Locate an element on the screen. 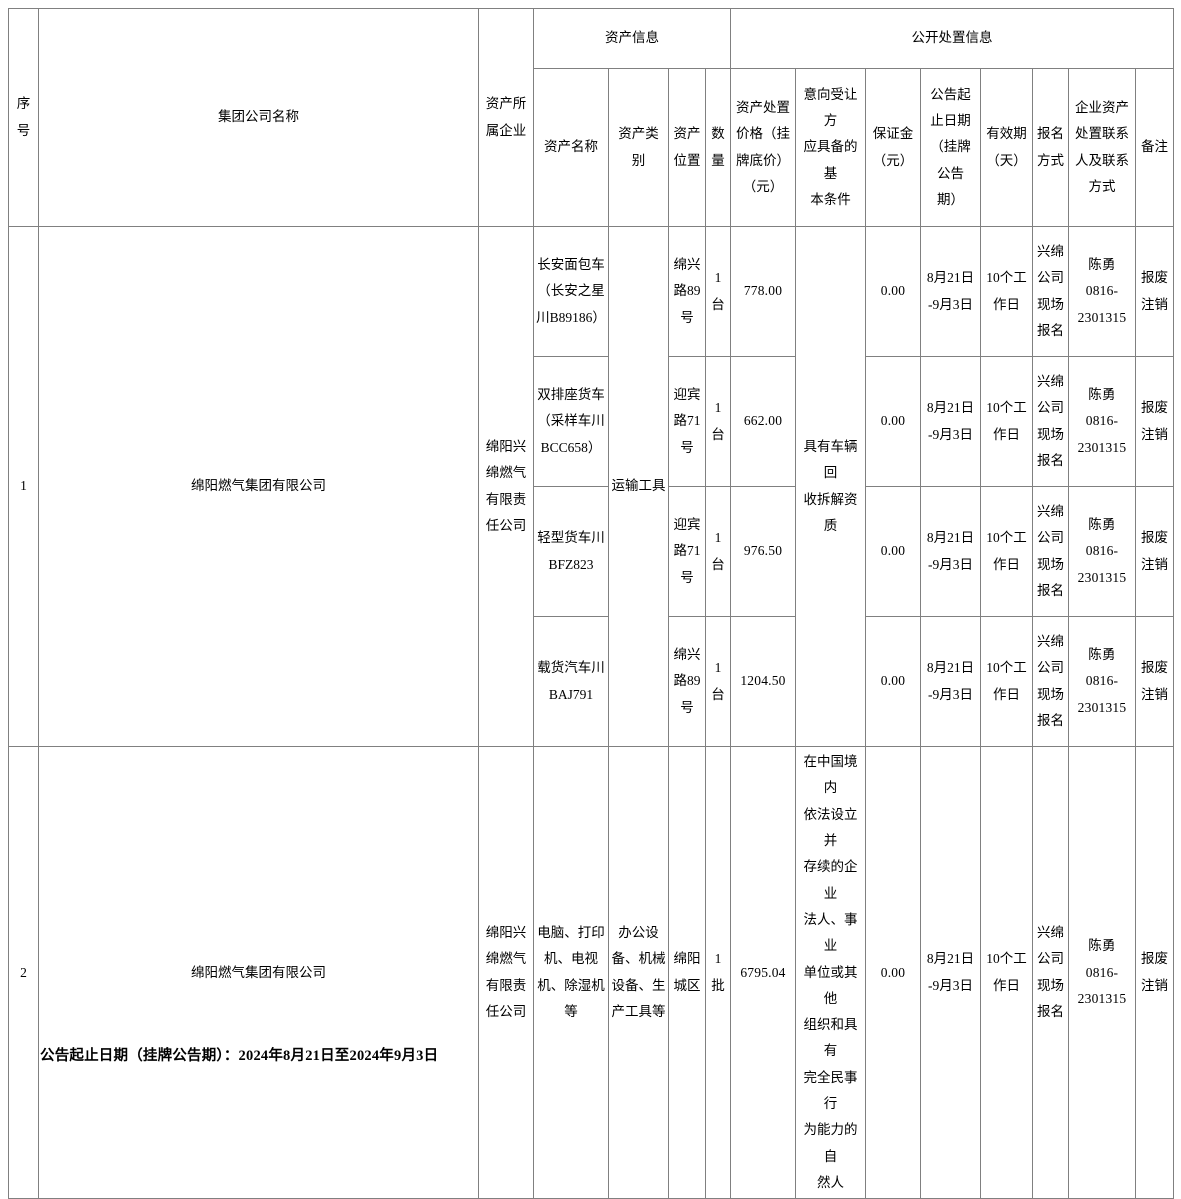 The height and width of the screenshot is (1199, 1181). row-seq: 2 is located at coordinates (23, 972).